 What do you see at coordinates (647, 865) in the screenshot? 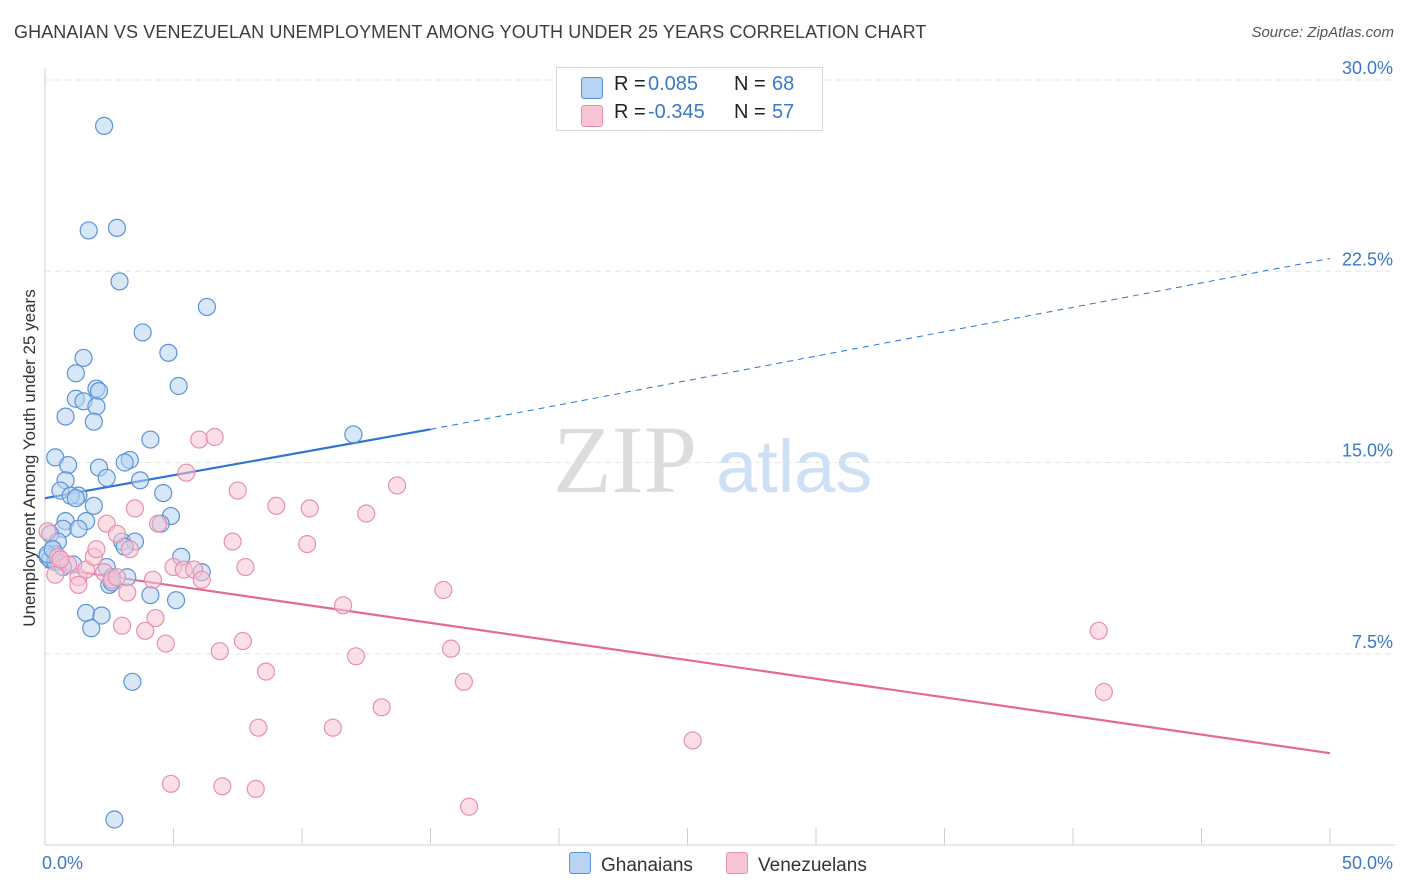
I see `legend-label: Ghanaians` at bounding box center [647, 865].